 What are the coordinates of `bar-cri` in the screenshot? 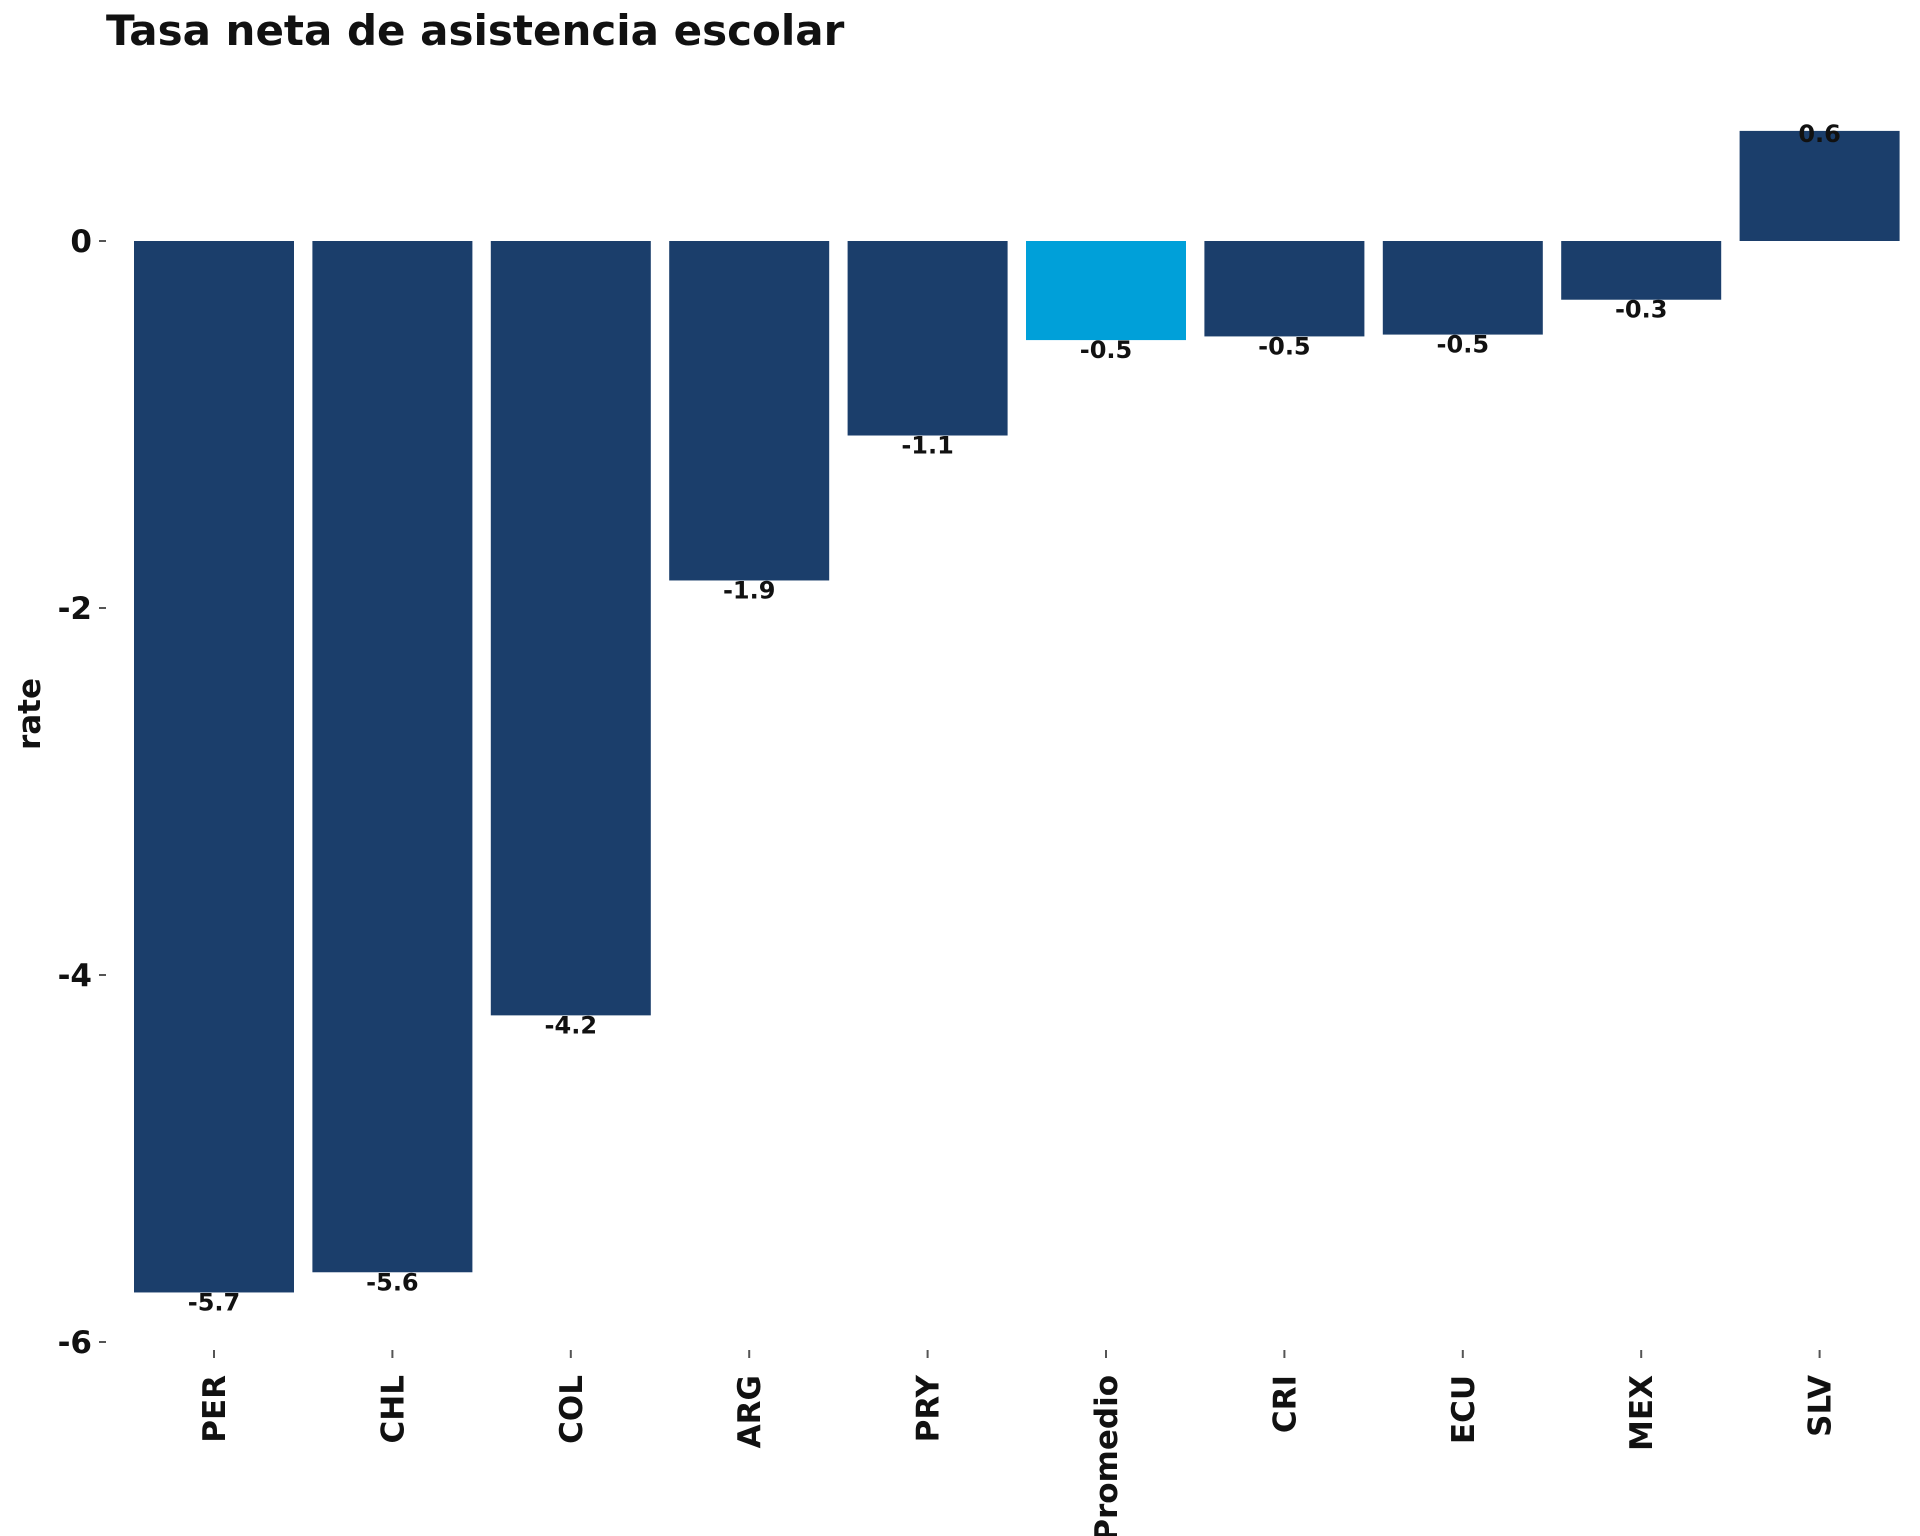 It's located at (1284, 289).